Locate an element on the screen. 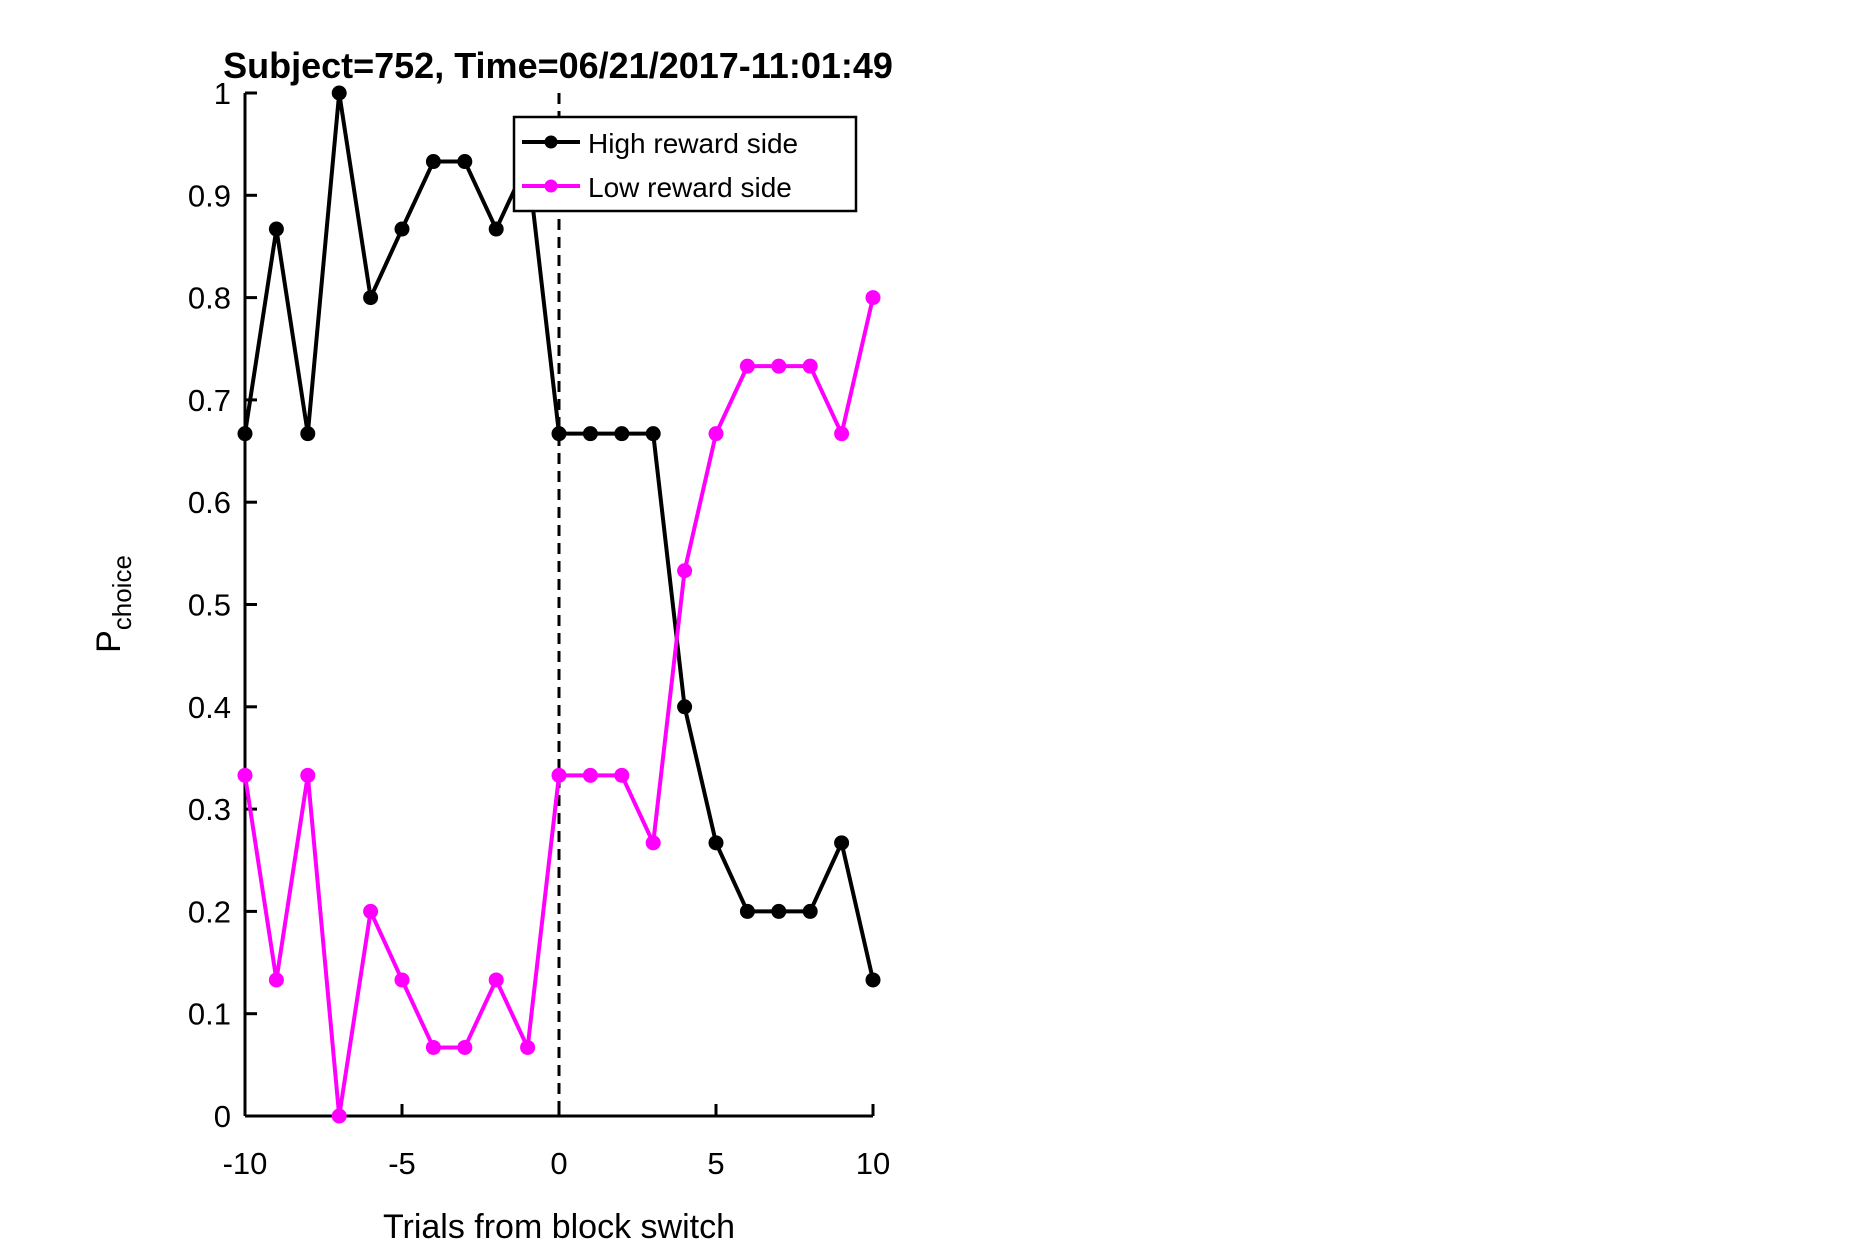  svg-text: Pchoice is located at coordinates (113, 604).